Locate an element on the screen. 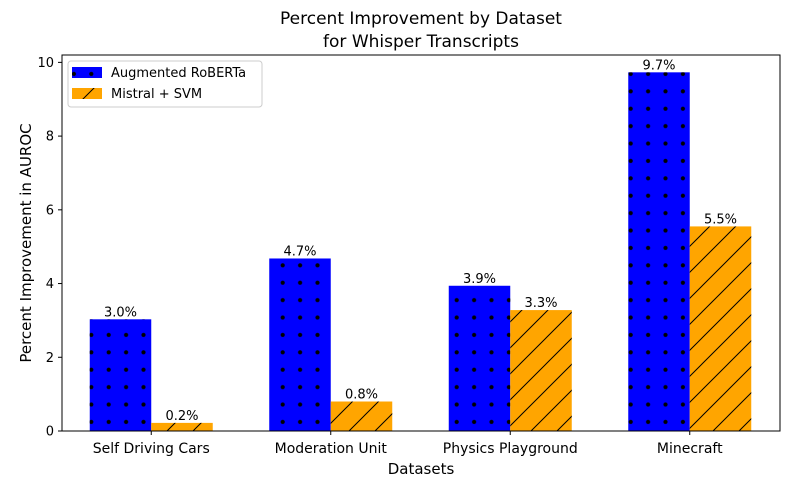 This screenshot has width=790, height=489. y-tick-label: 10 is located at coordinates (45, 63).